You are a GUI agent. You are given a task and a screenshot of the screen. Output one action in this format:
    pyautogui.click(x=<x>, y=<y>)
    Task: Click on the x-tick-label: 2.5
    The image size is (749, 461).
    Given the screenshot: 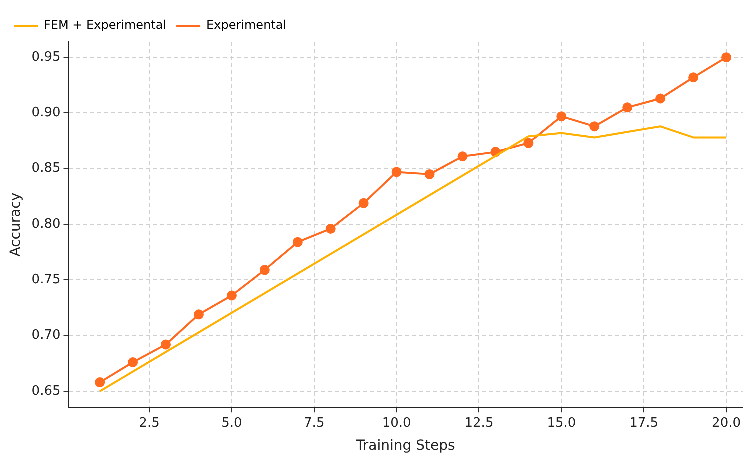 What is the action you would take?
    pyautogui.click(x=149, y=423)
    